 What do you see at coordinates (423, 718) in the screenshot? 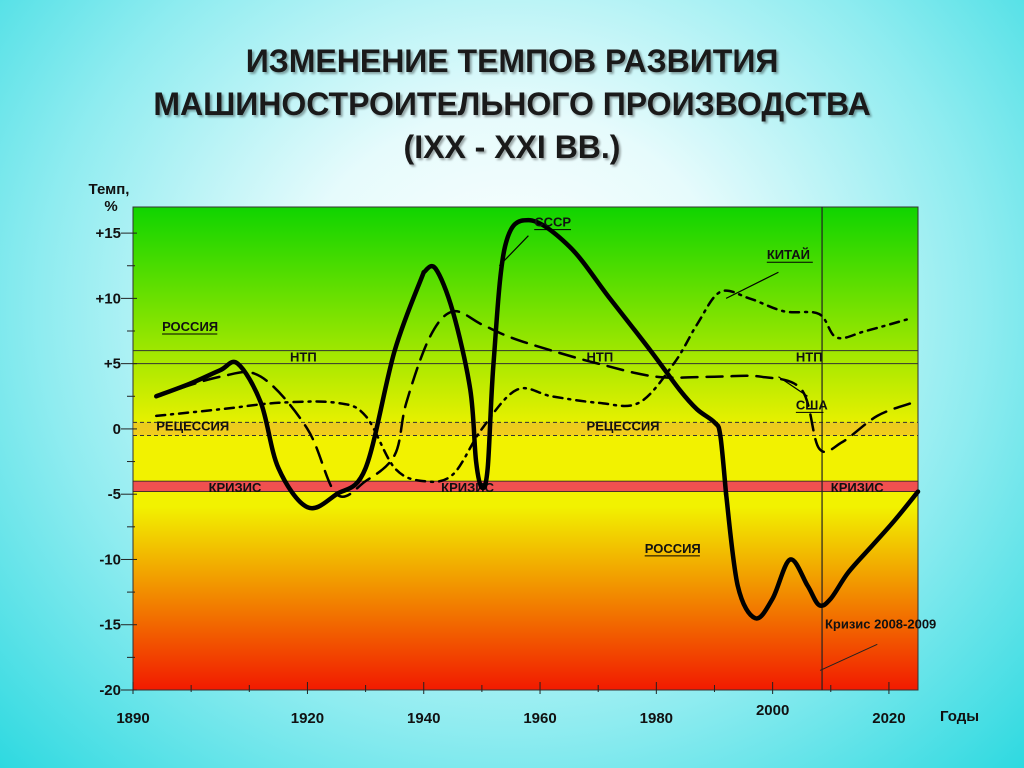
I see `x-tick-label: 1940` at bounding box center [423, 718].